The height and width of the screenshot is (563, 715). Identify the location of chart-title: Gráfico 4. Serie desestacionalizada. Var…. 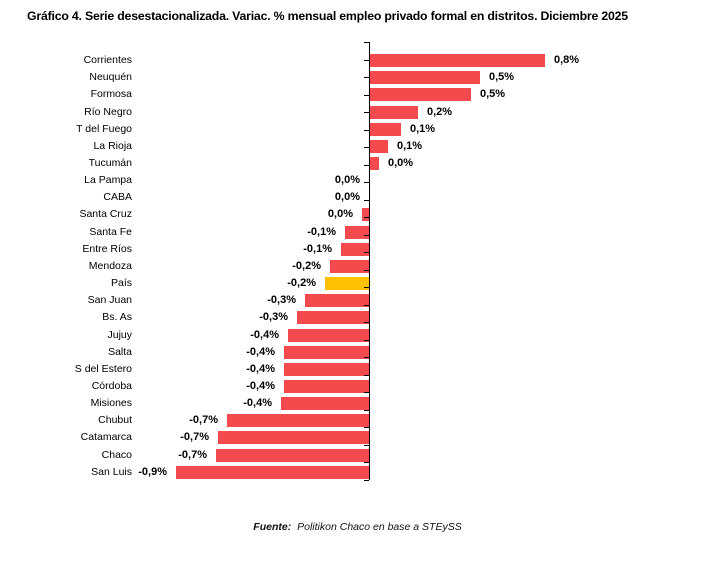
(327, 16).